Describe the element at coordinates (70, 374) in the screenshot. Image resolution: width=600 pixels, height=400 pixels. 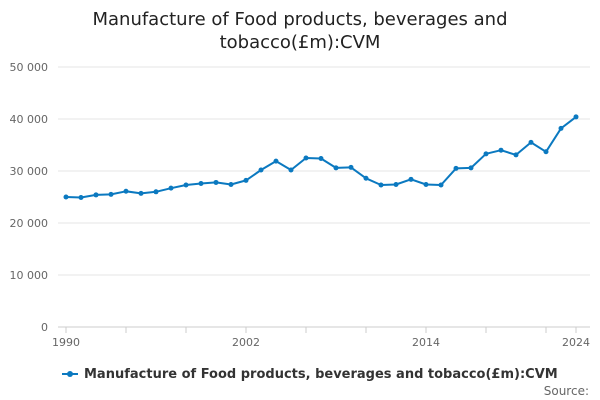
I see `legend-marker-icon` at that location.